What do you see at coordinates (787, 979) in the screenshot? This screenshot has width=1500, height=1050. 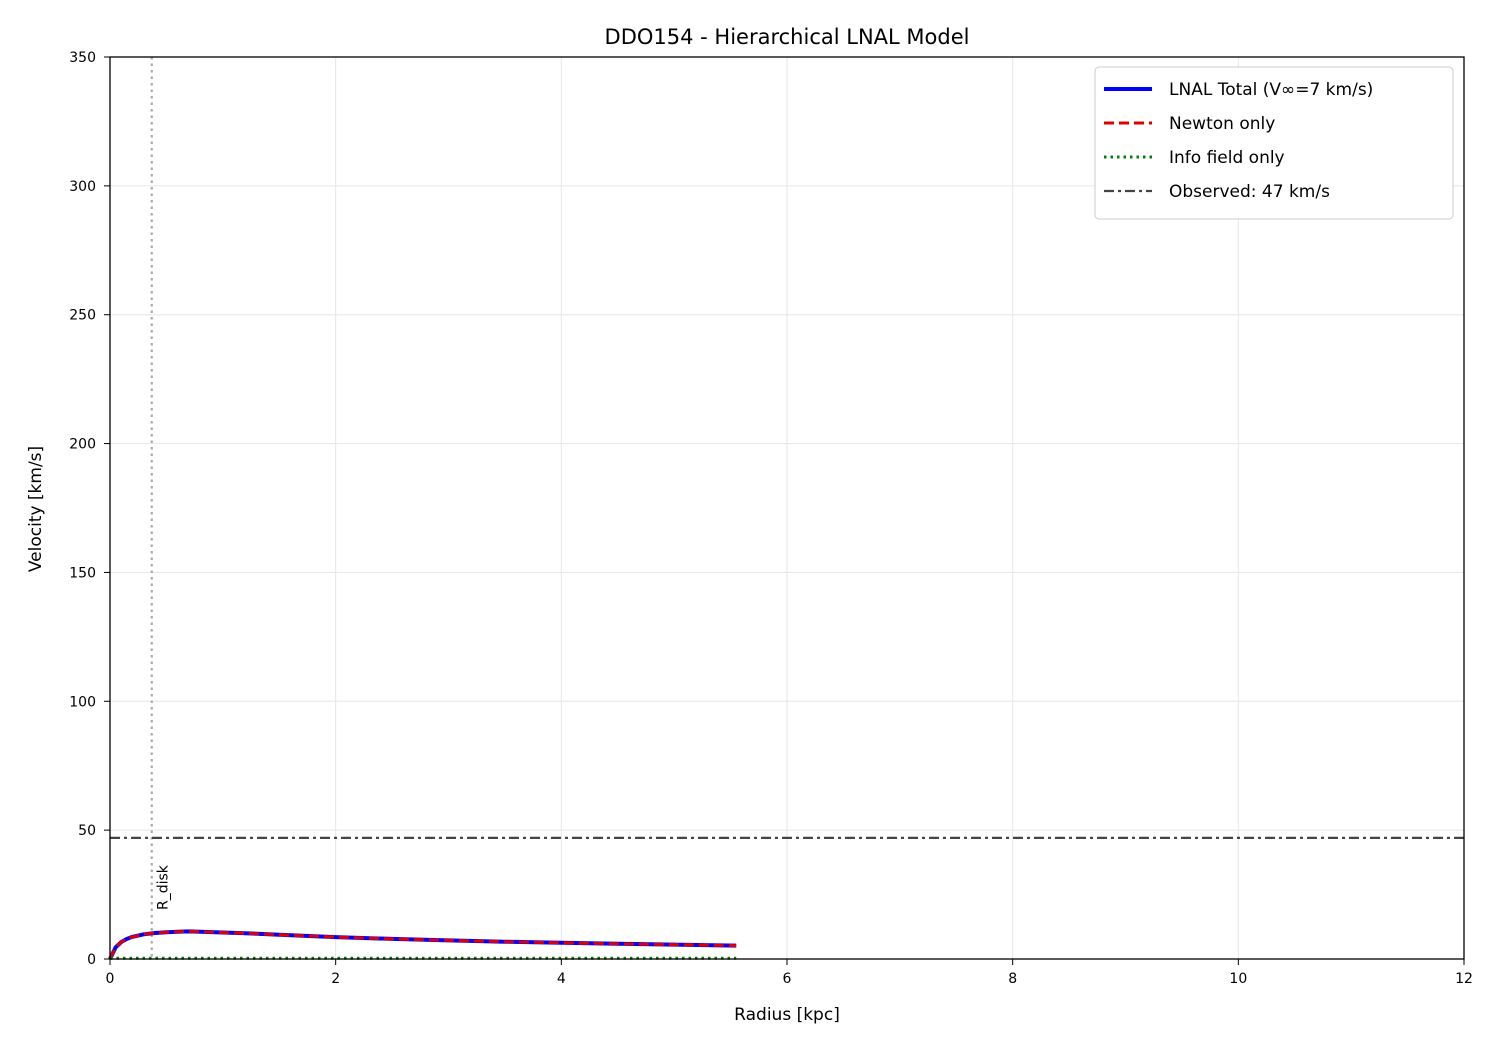 I see `x-tick-label: 6` at bounding box center [787, 979].